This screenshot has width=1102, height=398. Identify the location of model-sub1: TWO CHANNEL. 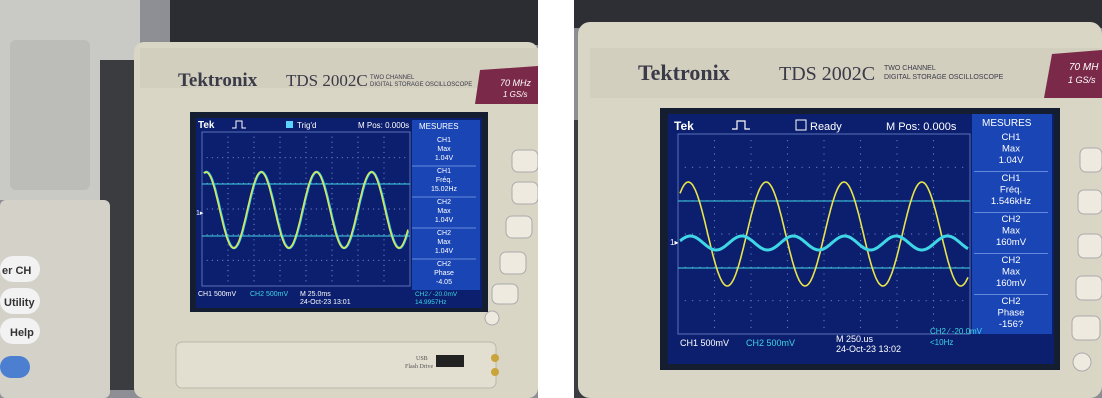
(910, 68).